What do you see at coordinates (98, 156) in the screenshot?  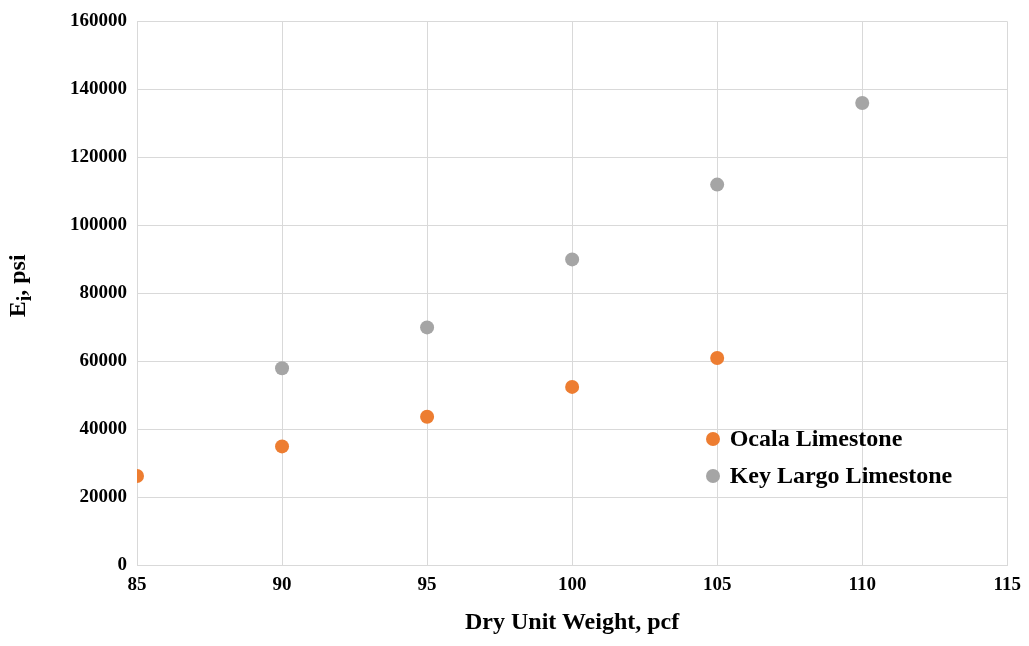 I see `y-tick-label: 120000` at bounding box center [98, 156].